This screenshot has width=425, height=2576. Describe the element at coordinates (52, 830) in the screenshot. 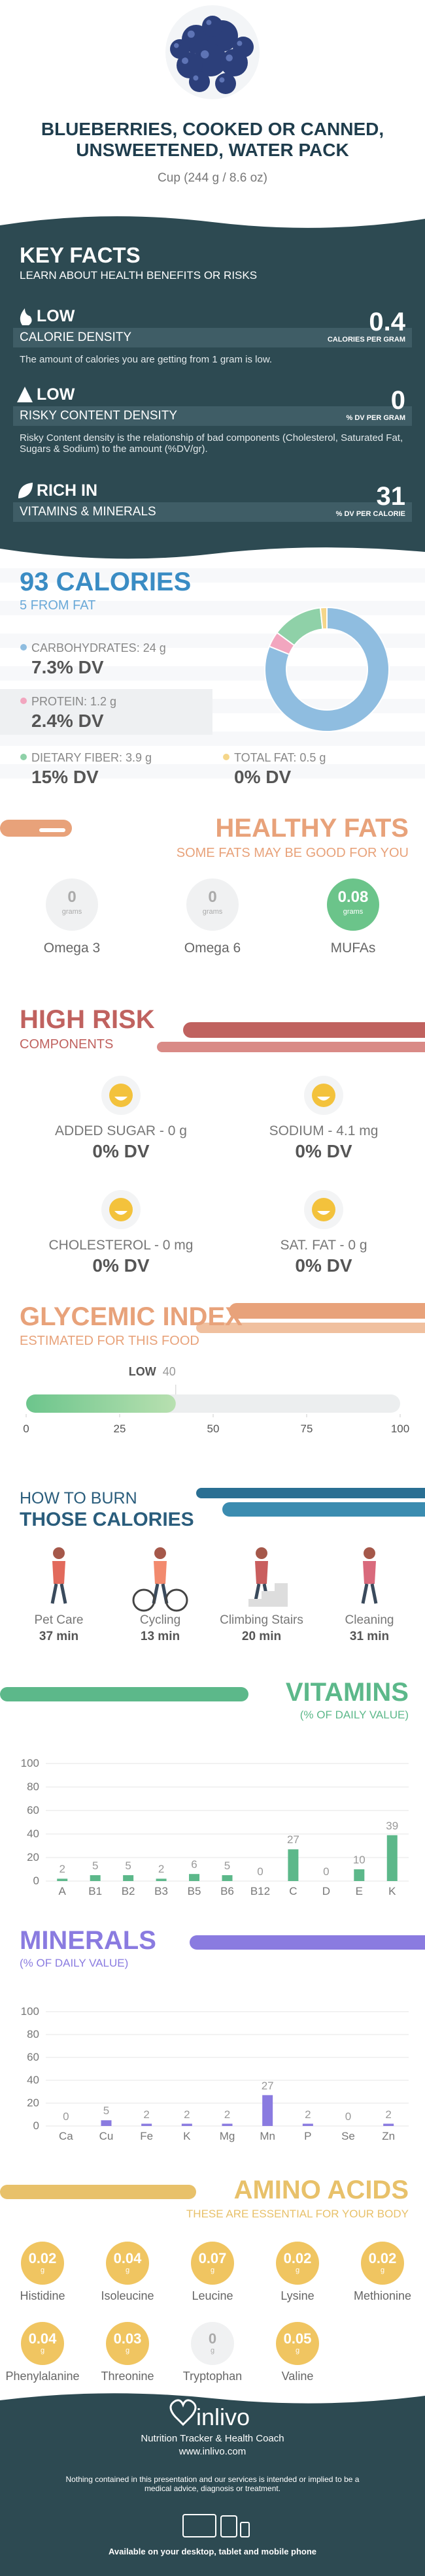

I see `fats-bar` at that location.